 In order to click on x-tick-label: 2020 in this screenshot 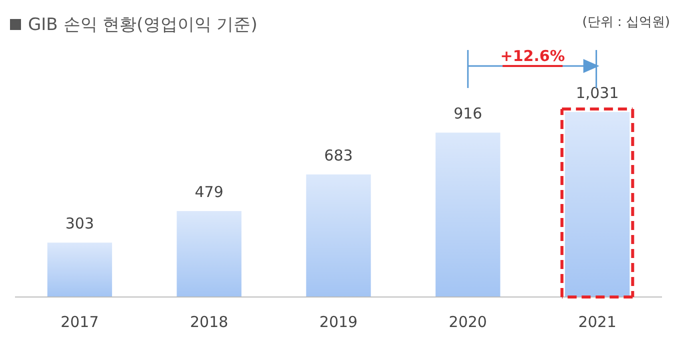, I will do `click(467, 322)`.